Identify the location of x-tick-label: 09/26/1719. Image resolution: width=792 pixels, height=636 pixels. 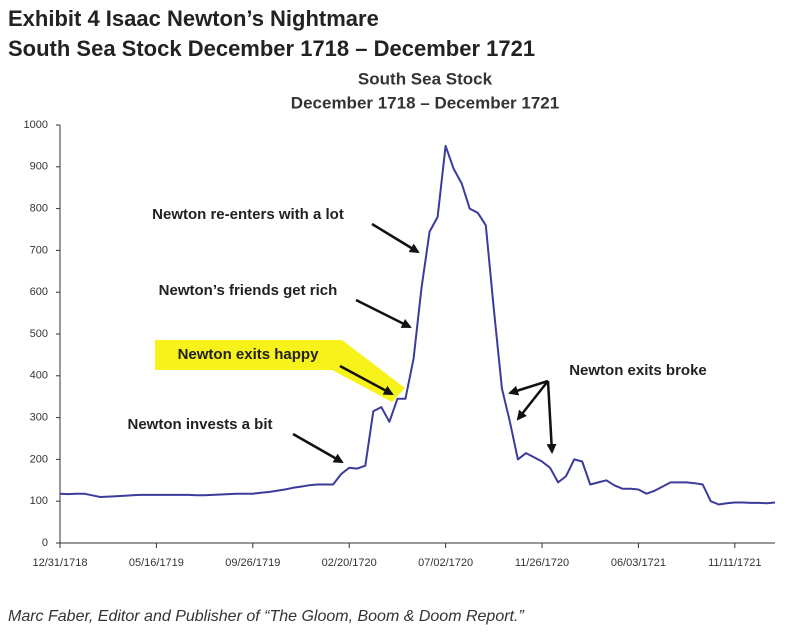
(252, 563).